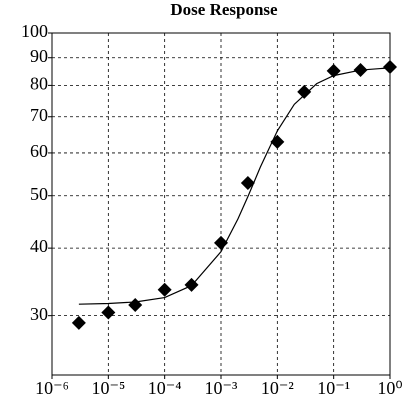 The width and height of the screenshot is (406, 400). Describe the element at coordinates (224, 9) in the screenshot. I see `chart-title: Dose Response` at that location.